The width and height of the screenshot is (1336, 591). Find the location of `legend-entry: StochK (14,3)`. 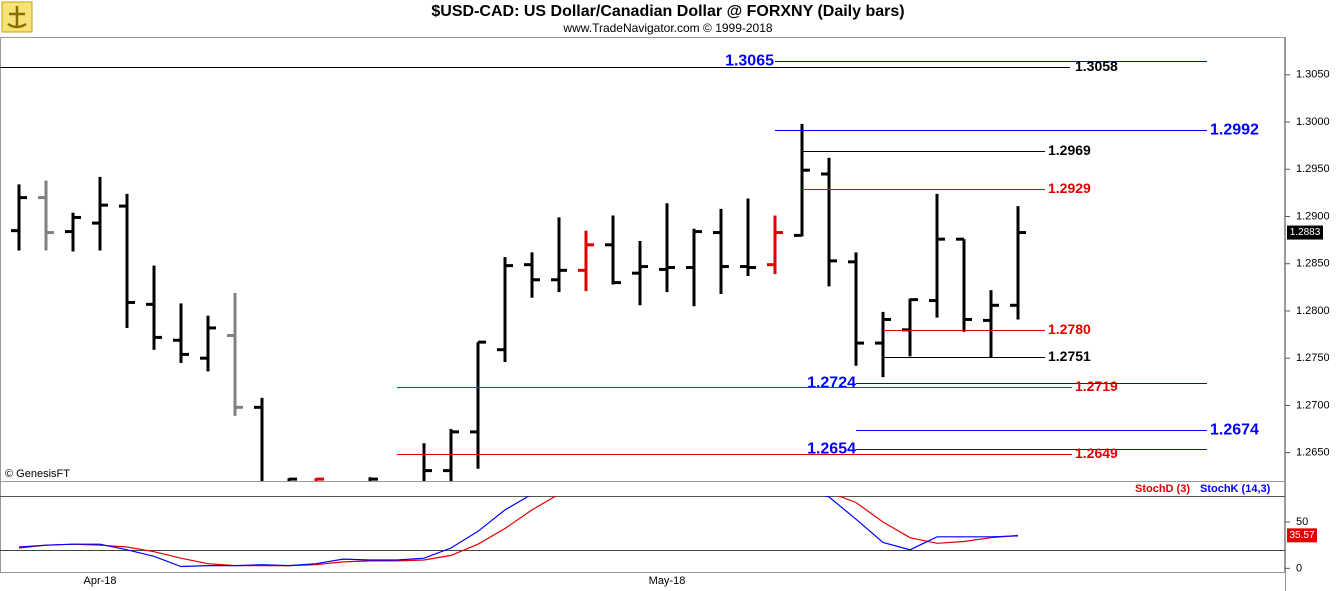

legend-entry: StochK (14,3) is located at coordinates (1235, 489).